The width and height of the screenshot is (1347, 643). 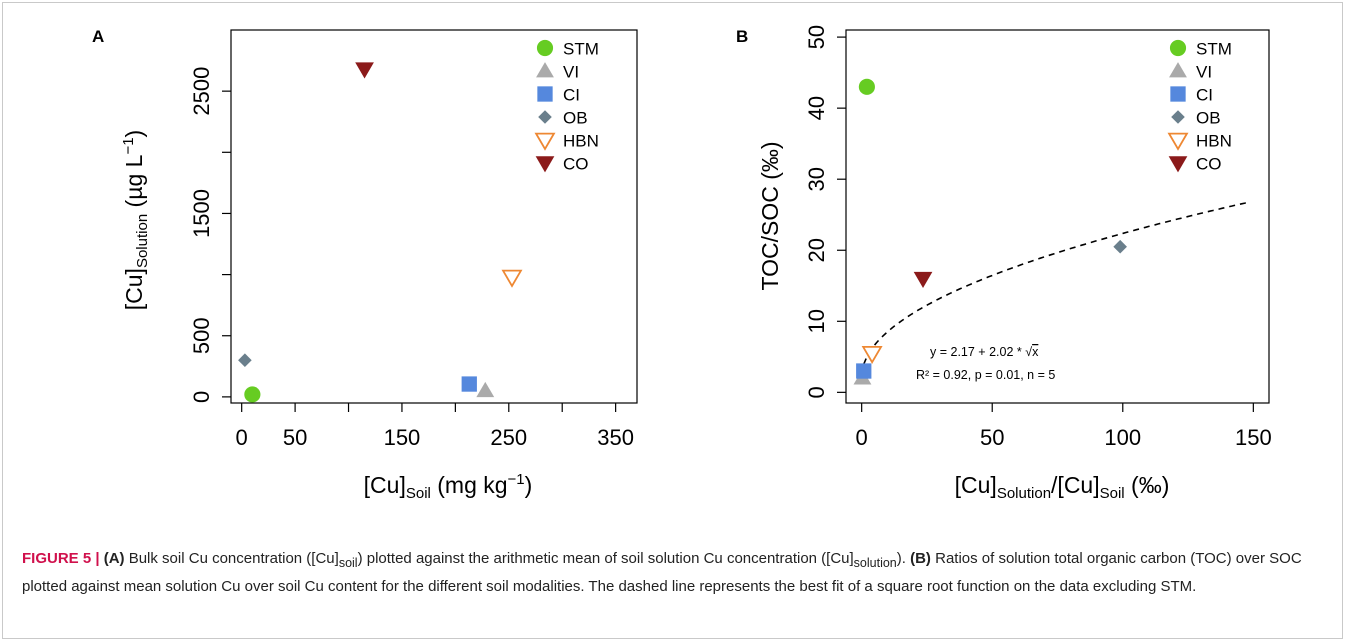 I want to click on y-tick-label: 500, so click(x=201, y=335).